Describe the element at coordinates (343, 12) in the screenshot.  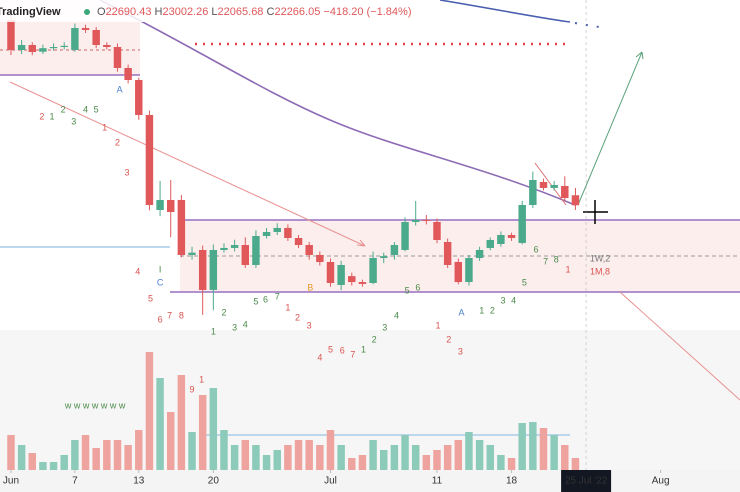
I see `change: −418.20` at that location.